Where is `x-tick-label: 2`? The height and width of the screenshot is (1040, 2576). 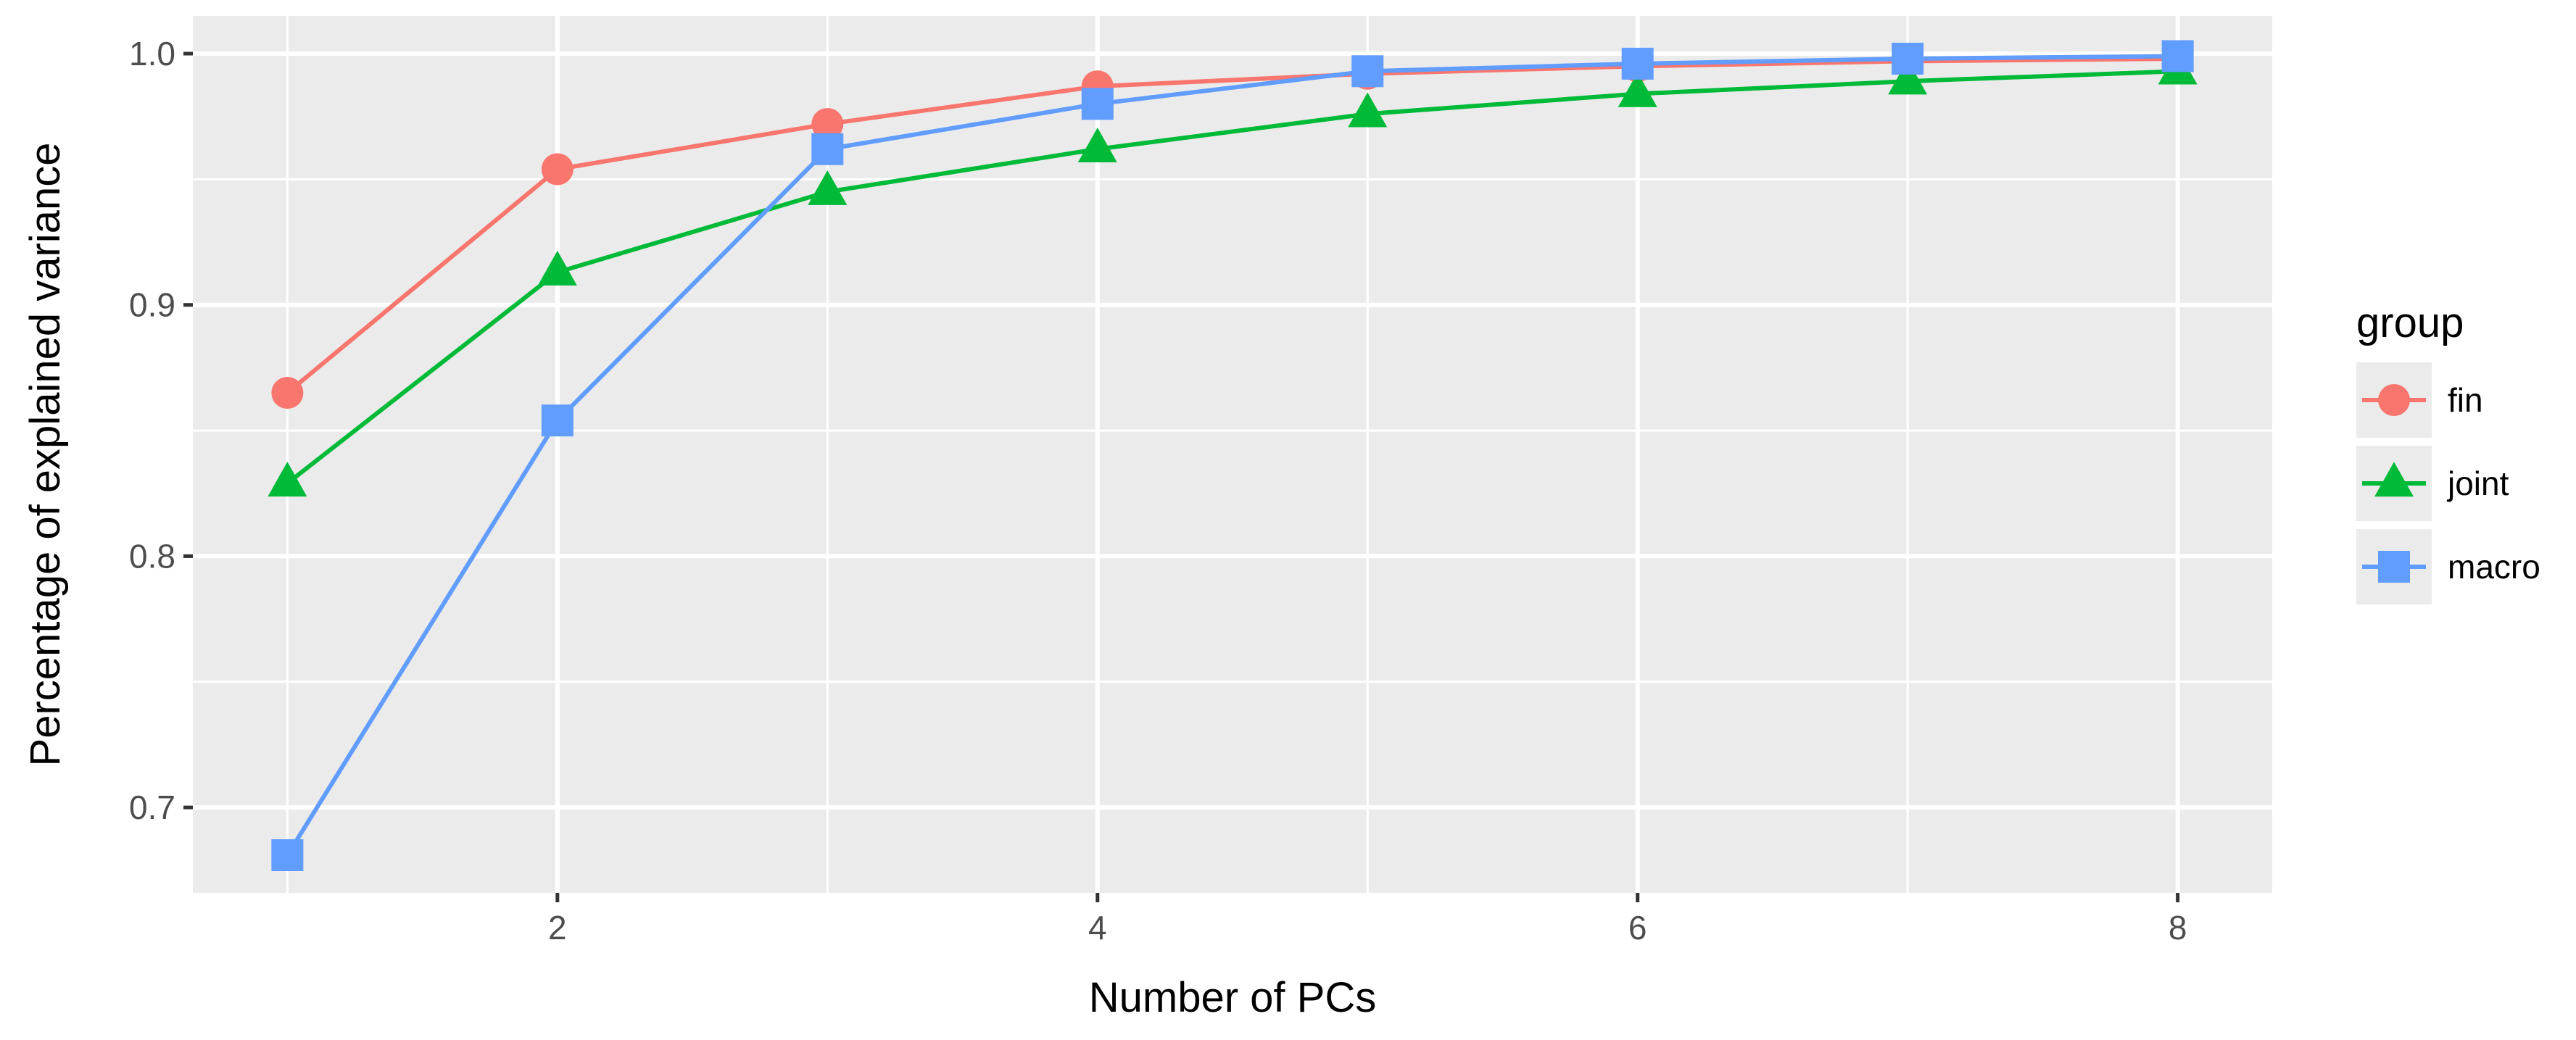 x-tick-label: 2 is located at coordinates (557, 928).